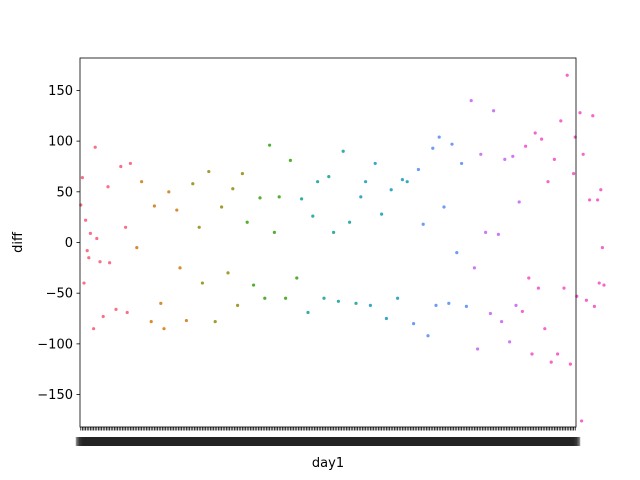  What do you see at coordinates (64, 192) in the screenshot?
I see `y-tick-label: 50` at bounding box center [64, 192].